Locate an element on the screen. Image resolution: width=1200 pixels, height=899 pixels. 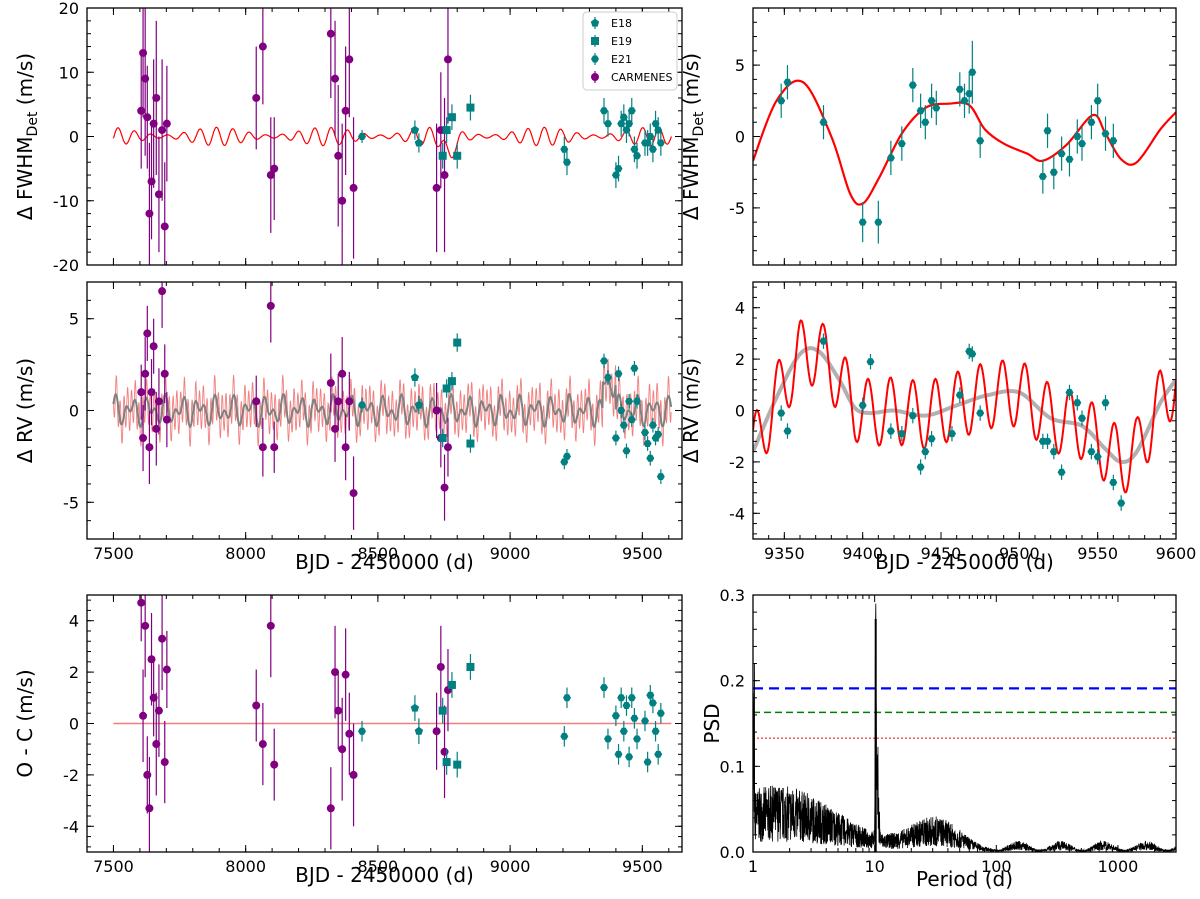
x-axis-label: BJD - 2450000 (d) is located at coordinates (384, 875).